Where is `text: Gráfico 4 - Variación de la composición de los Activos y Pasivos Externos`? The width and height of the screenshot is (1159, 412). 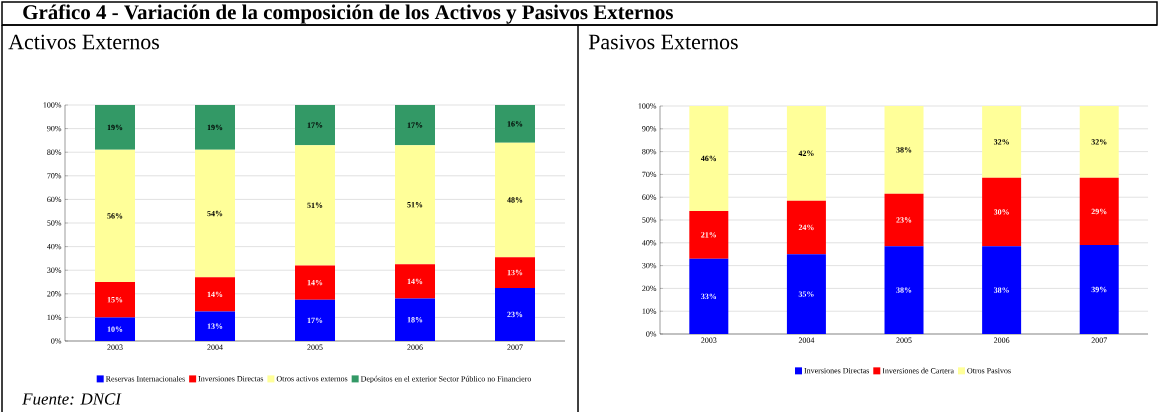 text: Gráfico 4 - Variación de la composición de los Activos y Pasivos Externos is located at coordinates (348, 14).